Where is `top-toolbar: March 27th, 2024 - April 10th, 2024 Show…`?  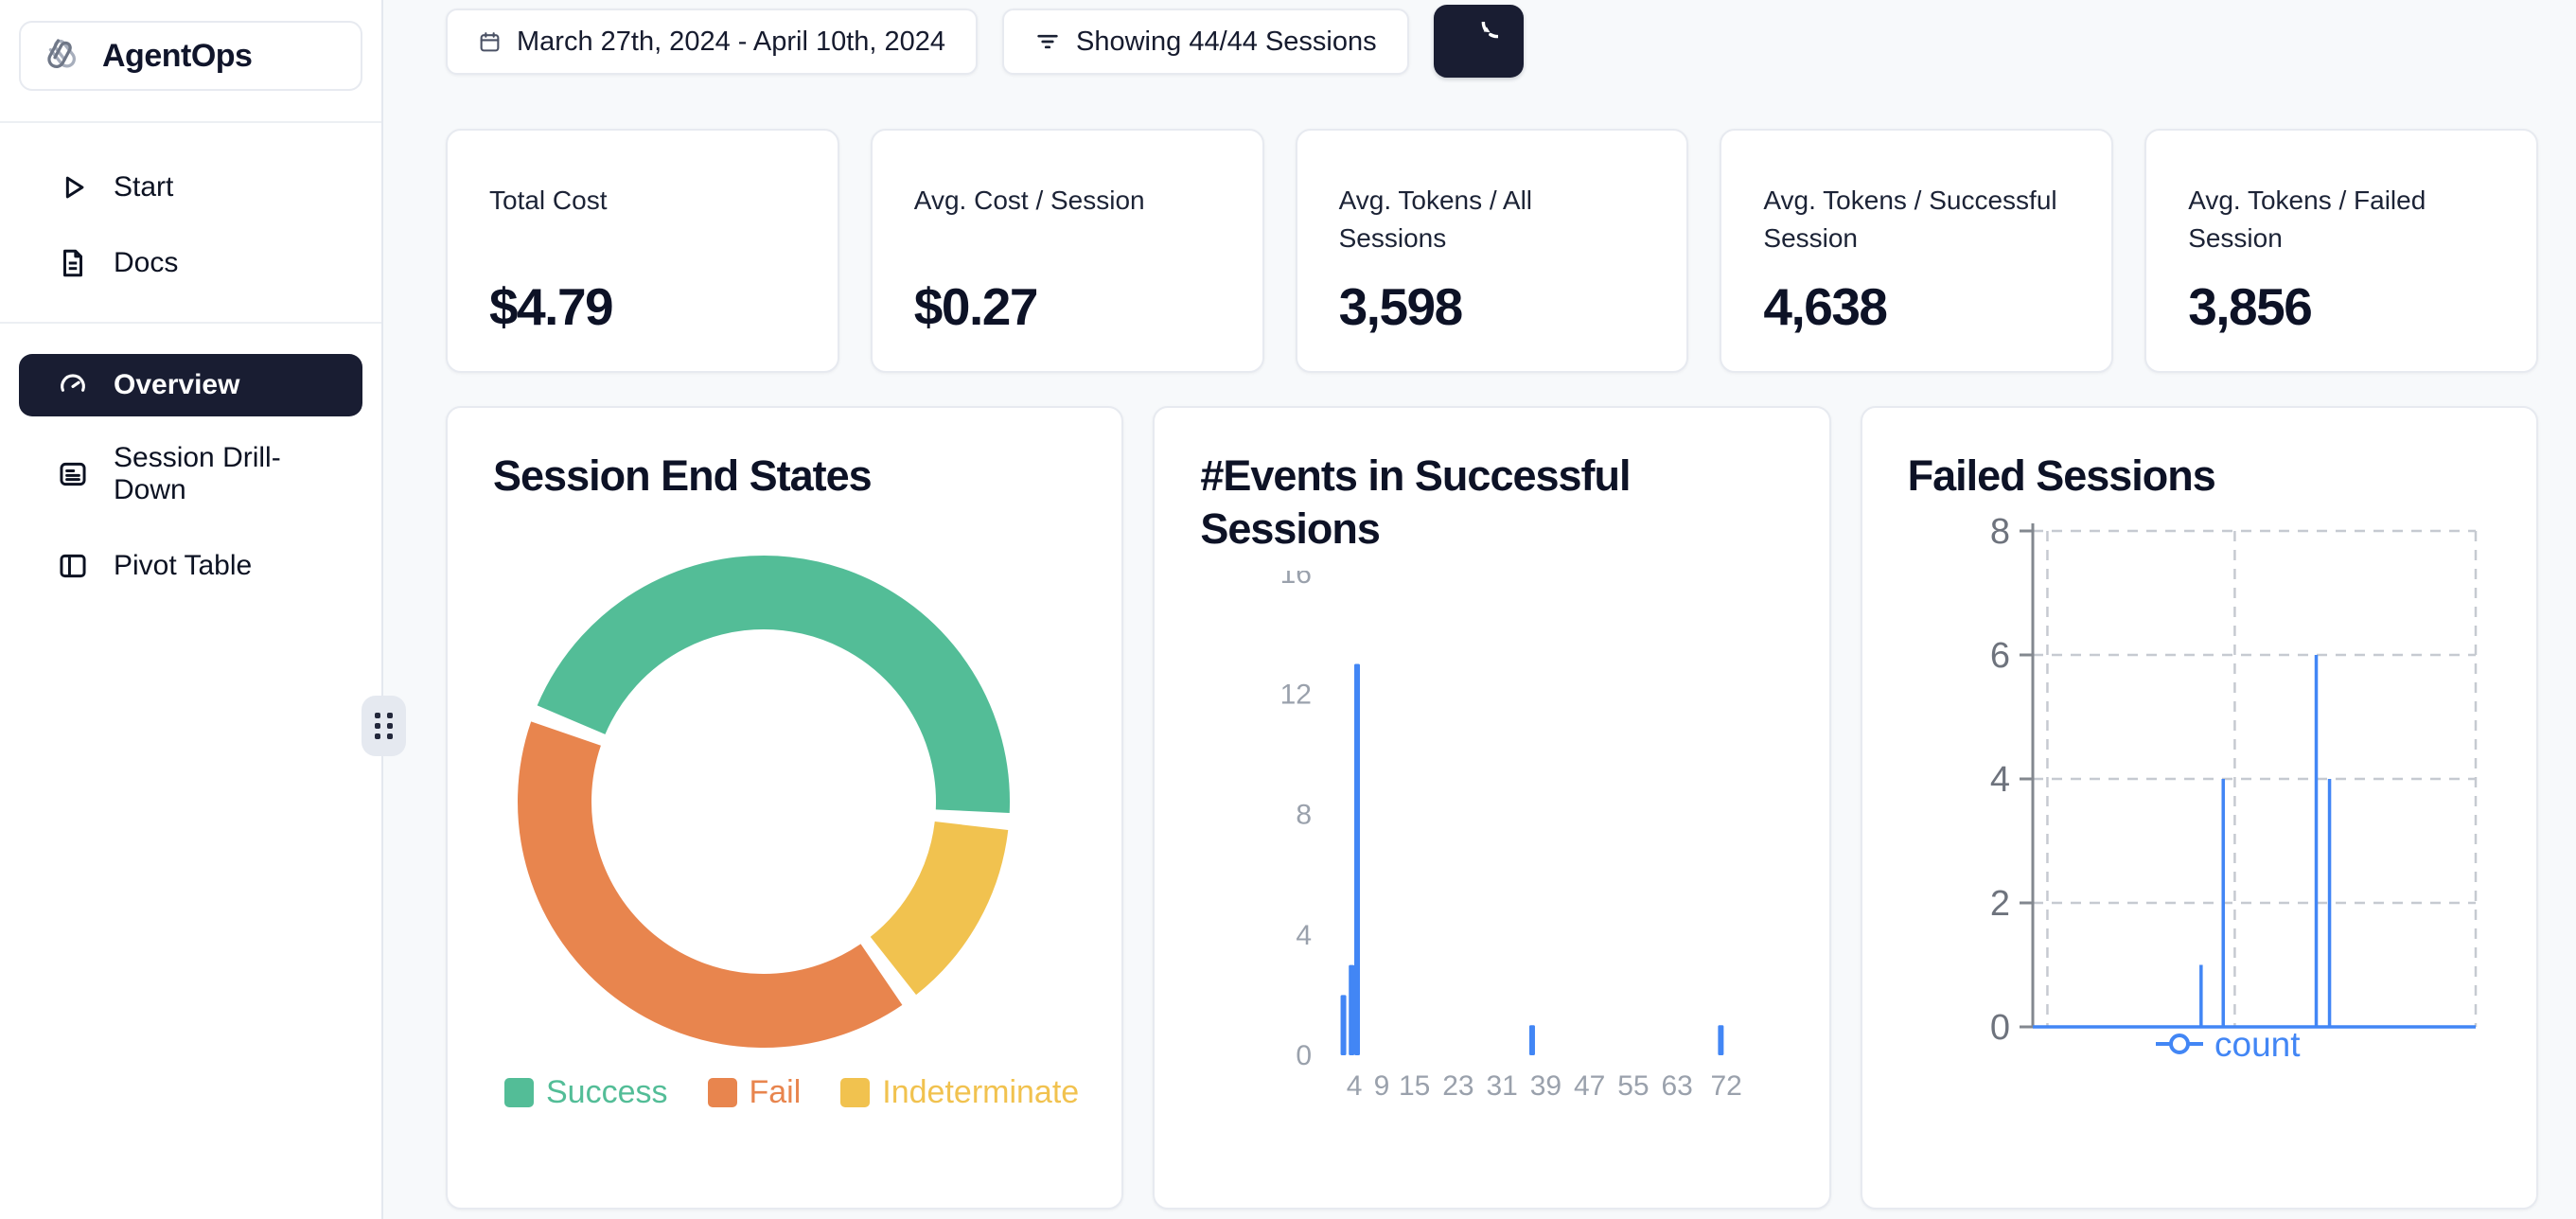
top-toolbar: March 27th, 2024 - April 10th, 2024 Show… is located at coordinates (1492, 41).